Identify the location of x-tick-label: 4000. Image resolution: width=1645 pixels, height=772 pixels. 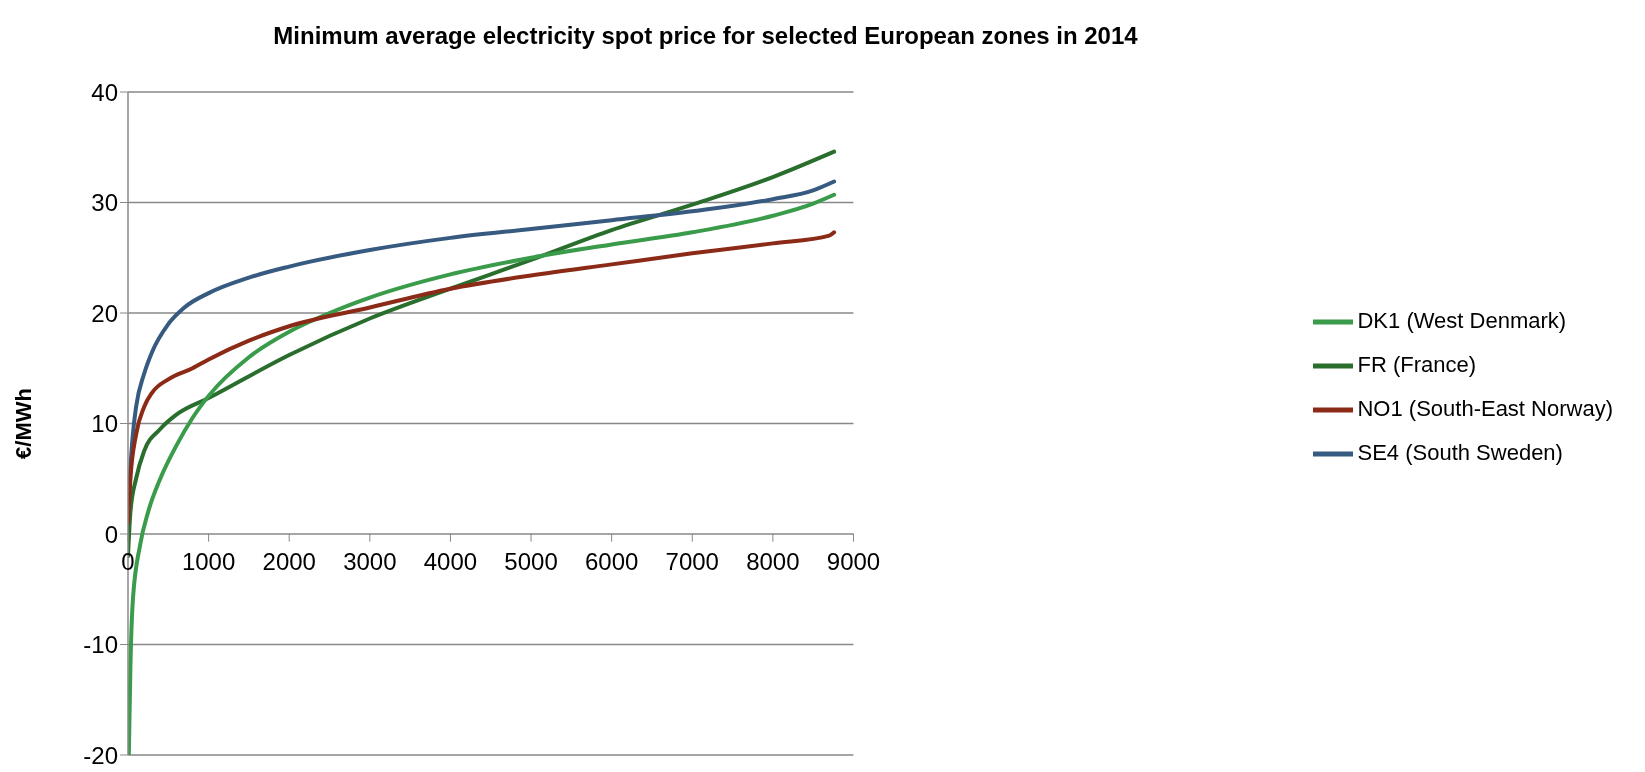
(450, 561).